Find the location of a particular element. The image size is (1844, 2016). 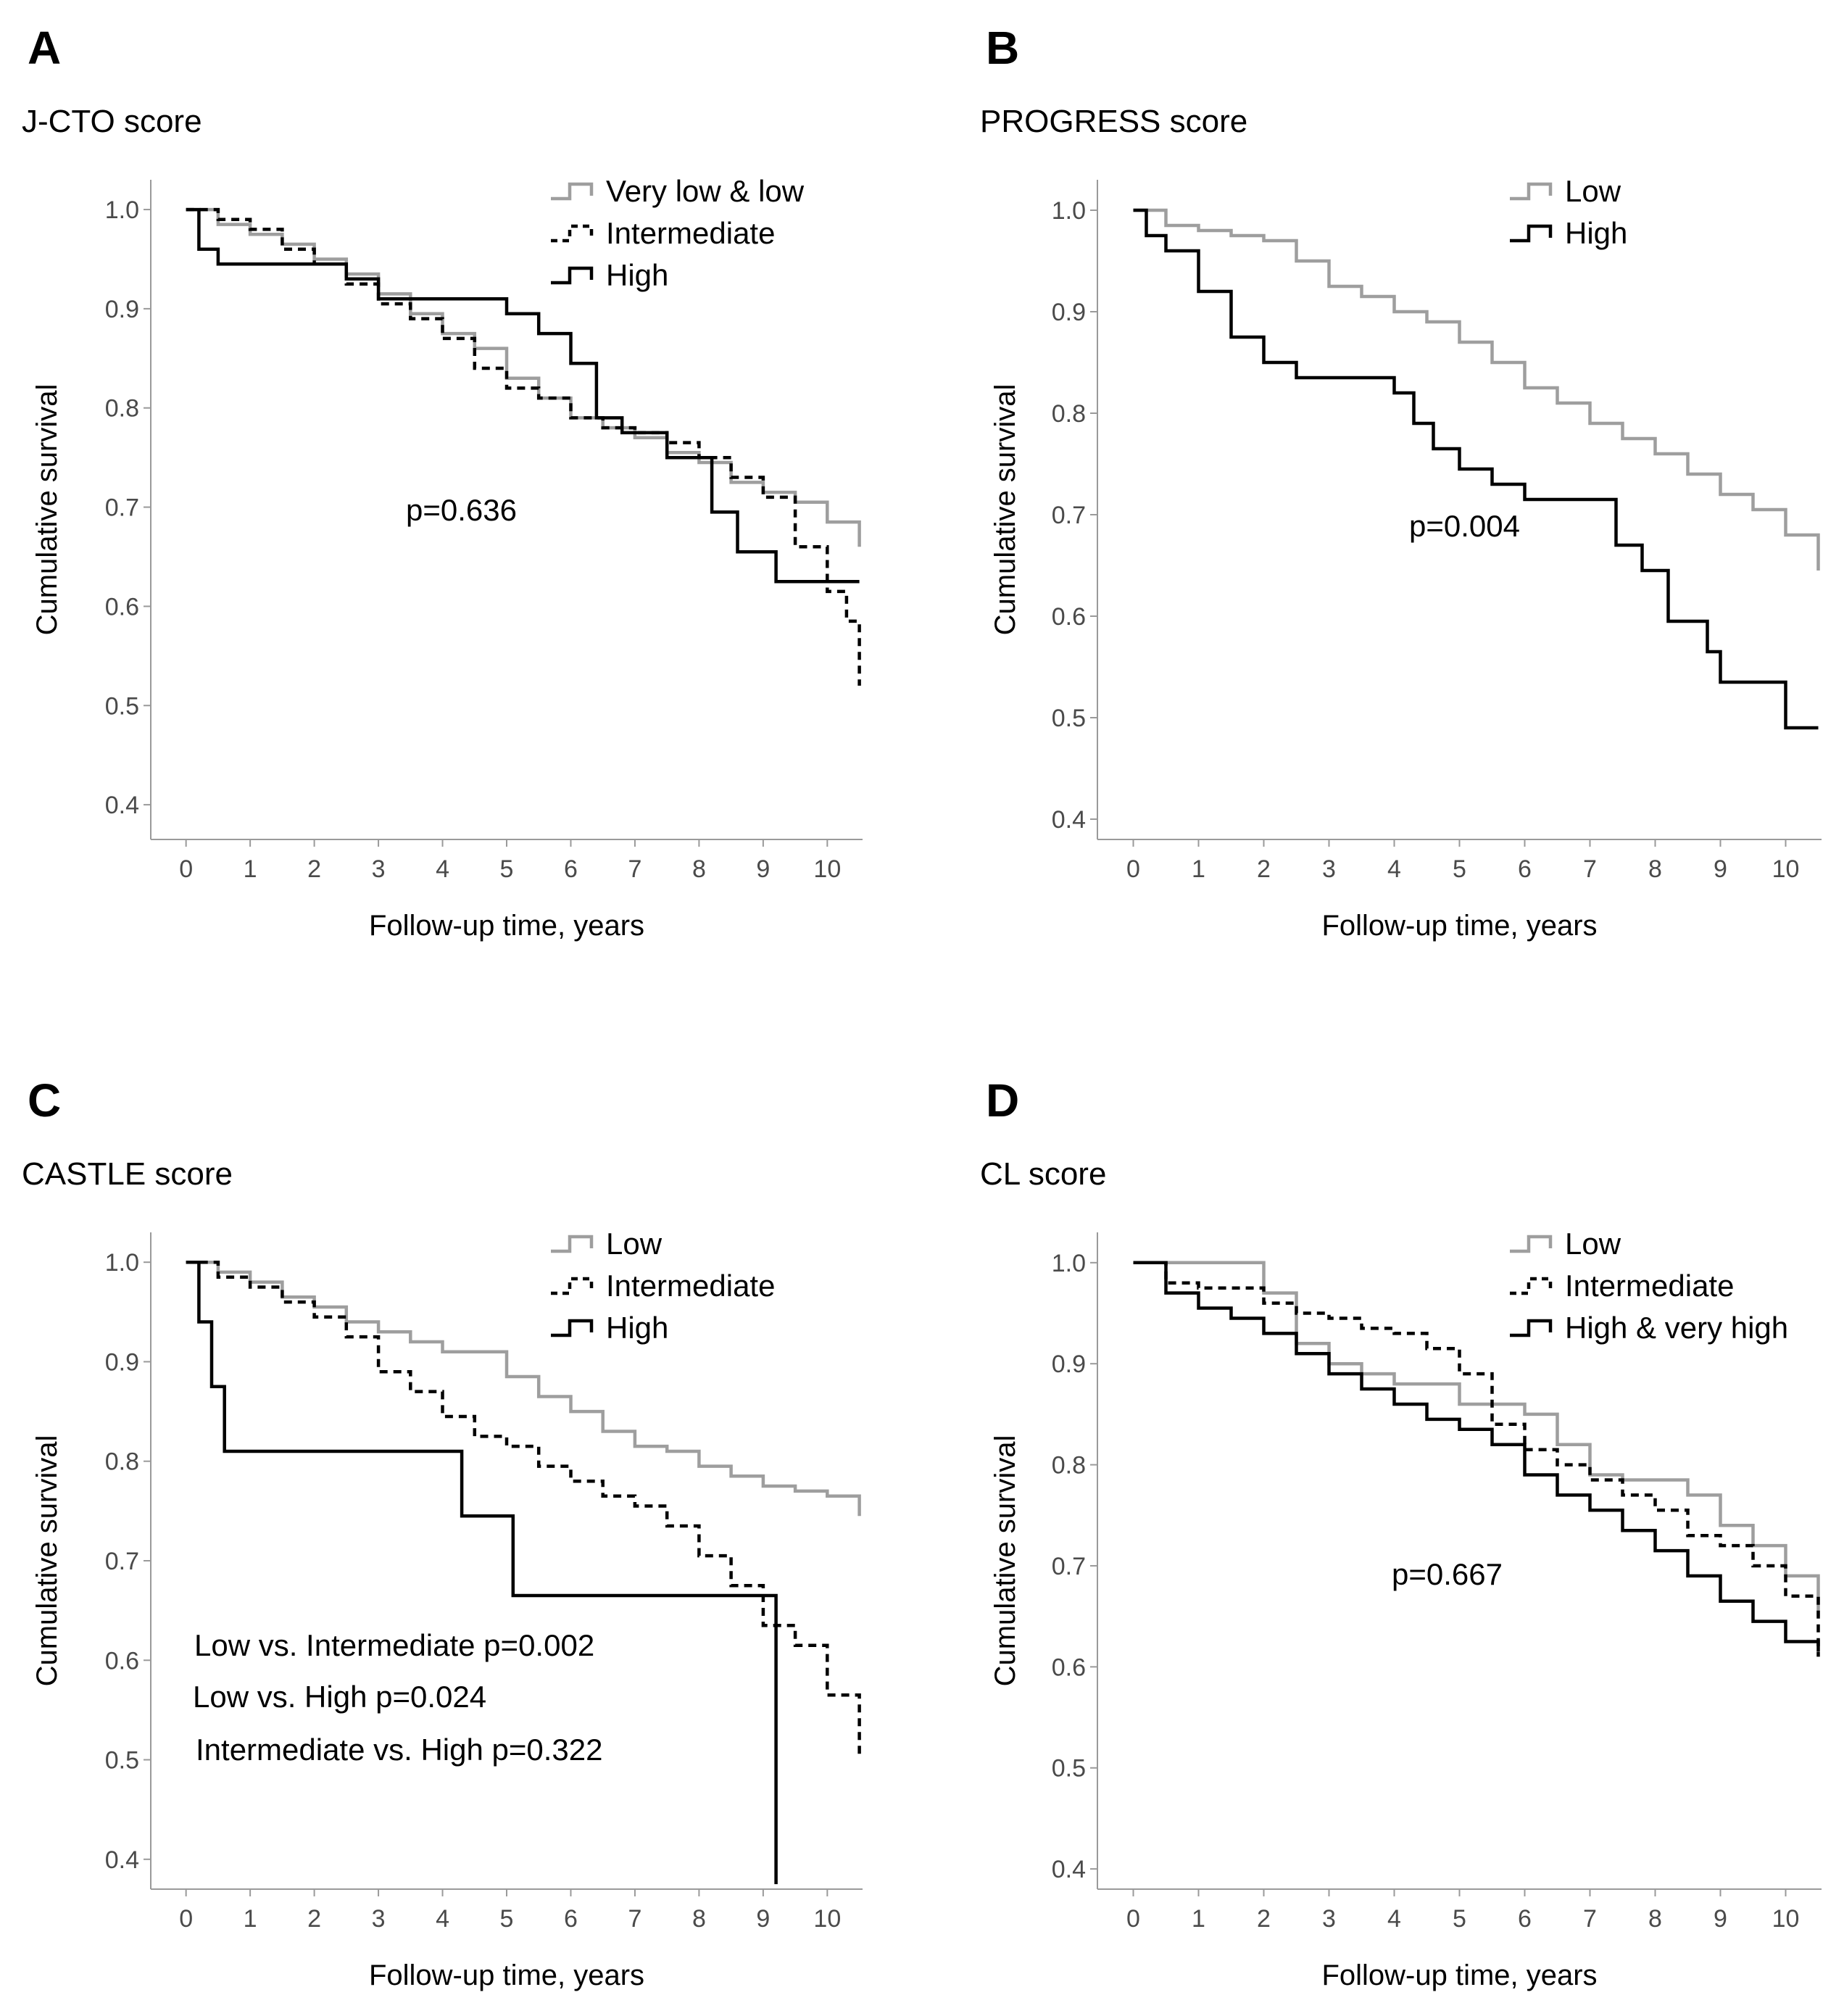

panel-b-y-tick-label: 0.4 is located at coordinates (1069, 820).